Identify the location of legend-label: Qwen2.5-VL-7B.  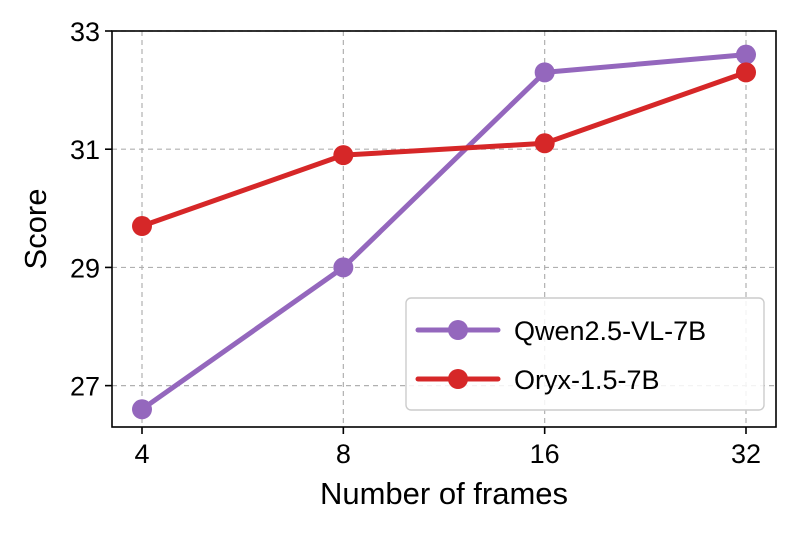
(610, 331).